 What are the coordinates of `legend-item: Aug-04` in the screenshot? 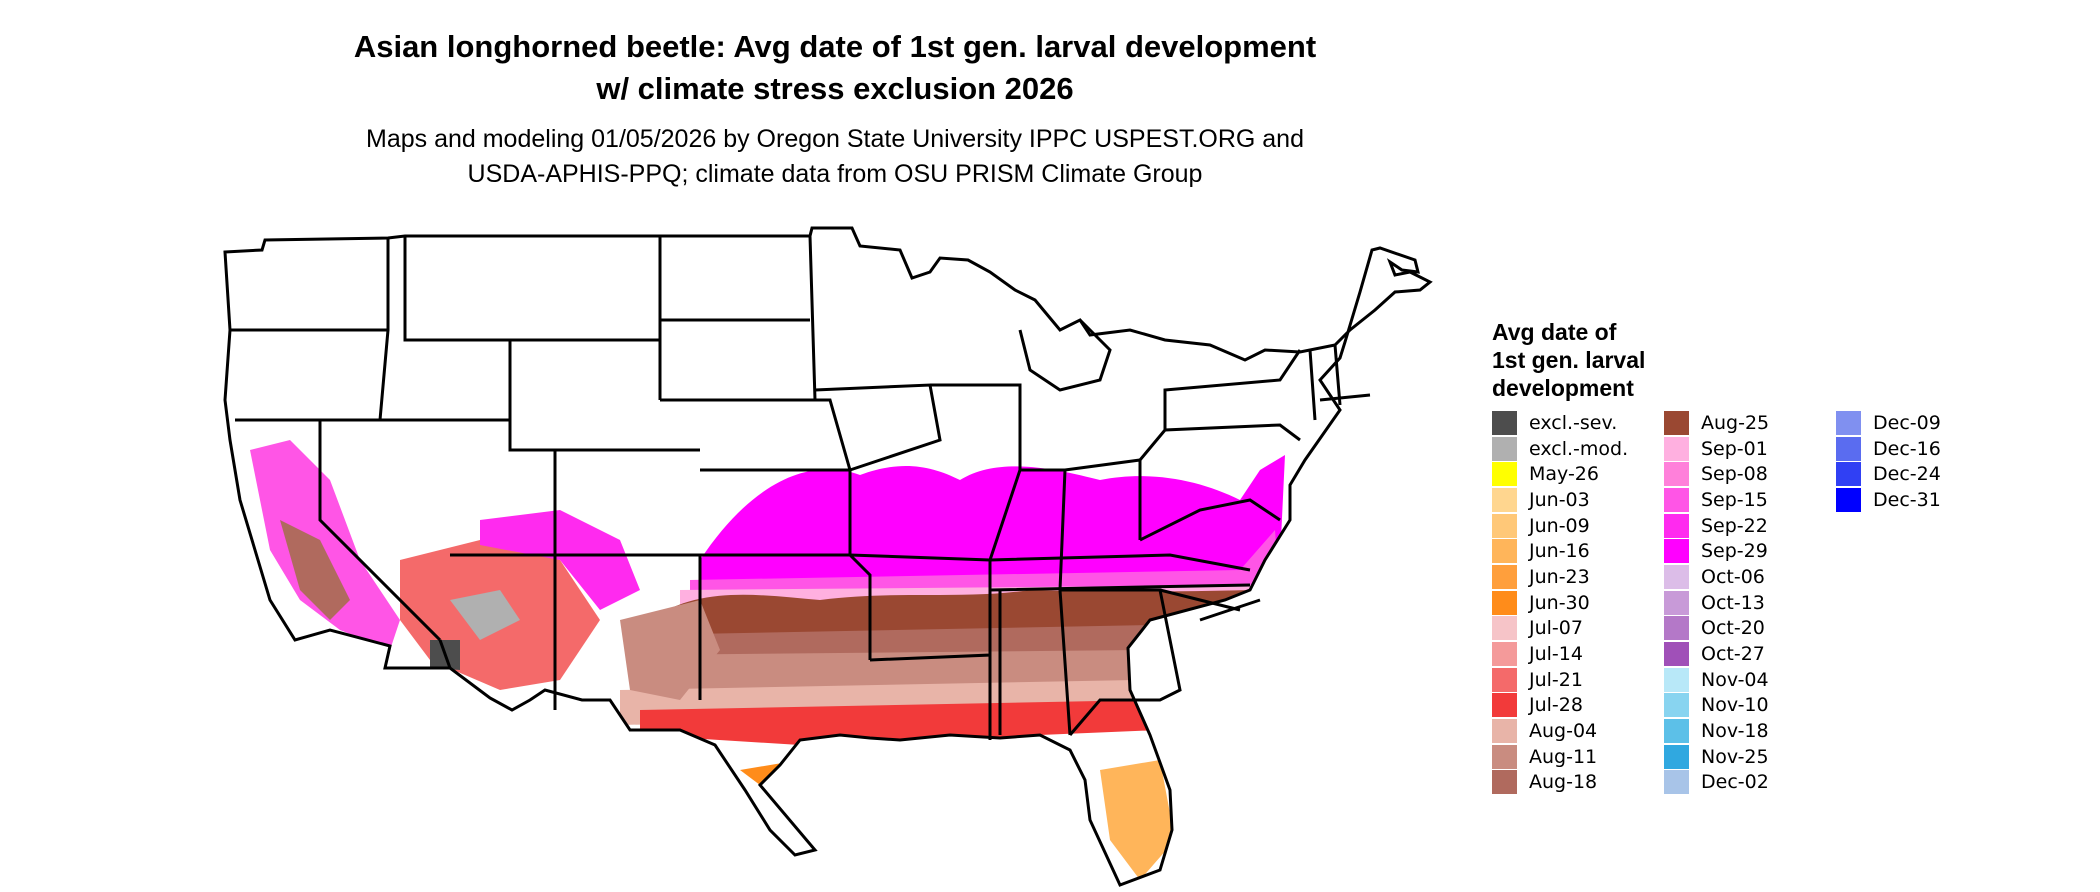 It's located at (1578, 731).